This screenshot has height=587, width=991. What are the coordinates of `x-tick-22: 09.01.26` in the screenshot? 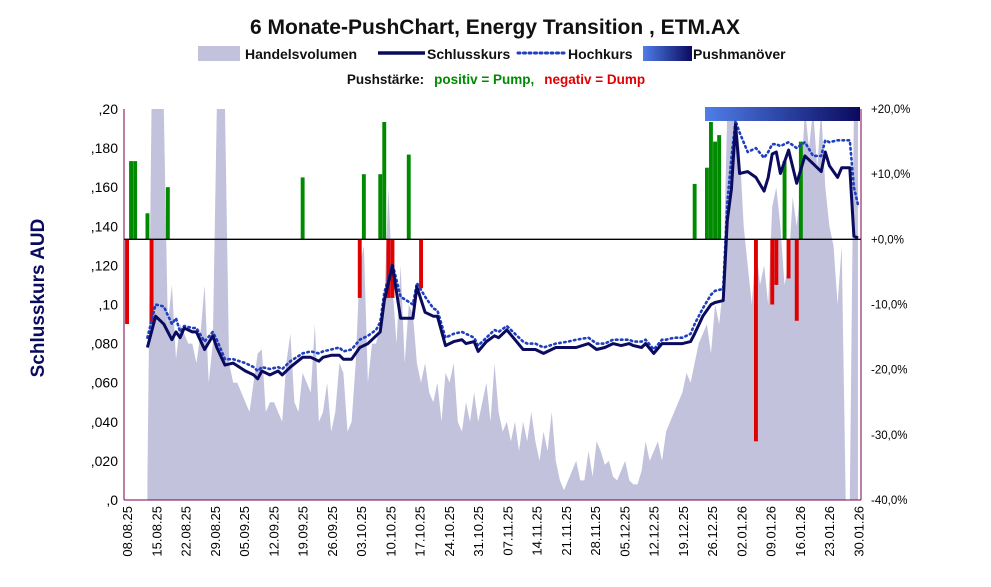 It's located at (771, 531).